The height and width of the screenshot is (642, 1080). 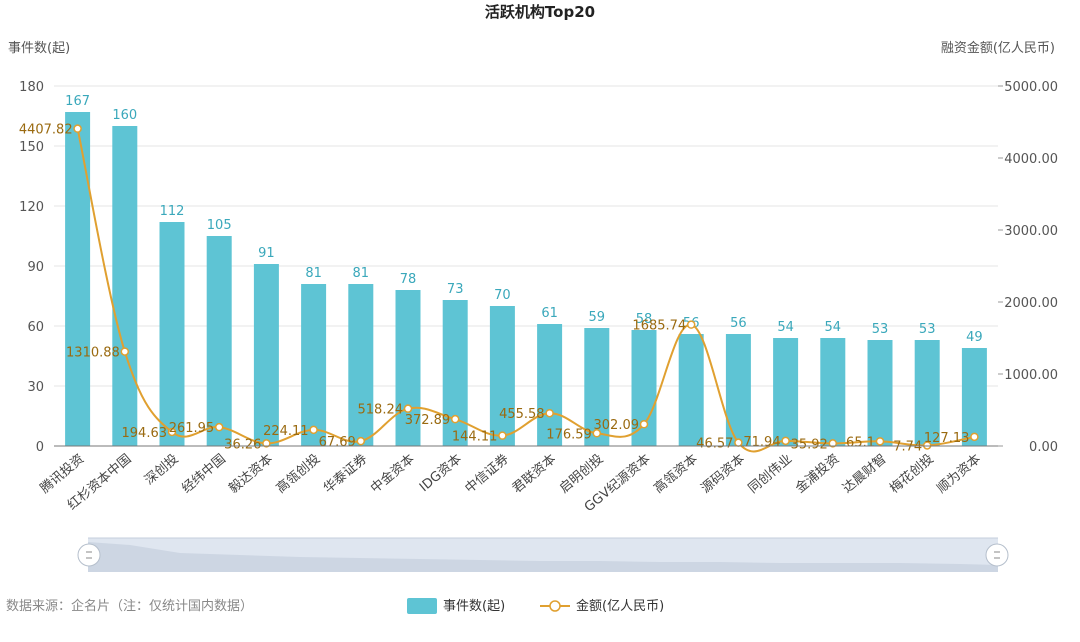 I want to click on bar-value-label: 167, so click(x=77, y=101).